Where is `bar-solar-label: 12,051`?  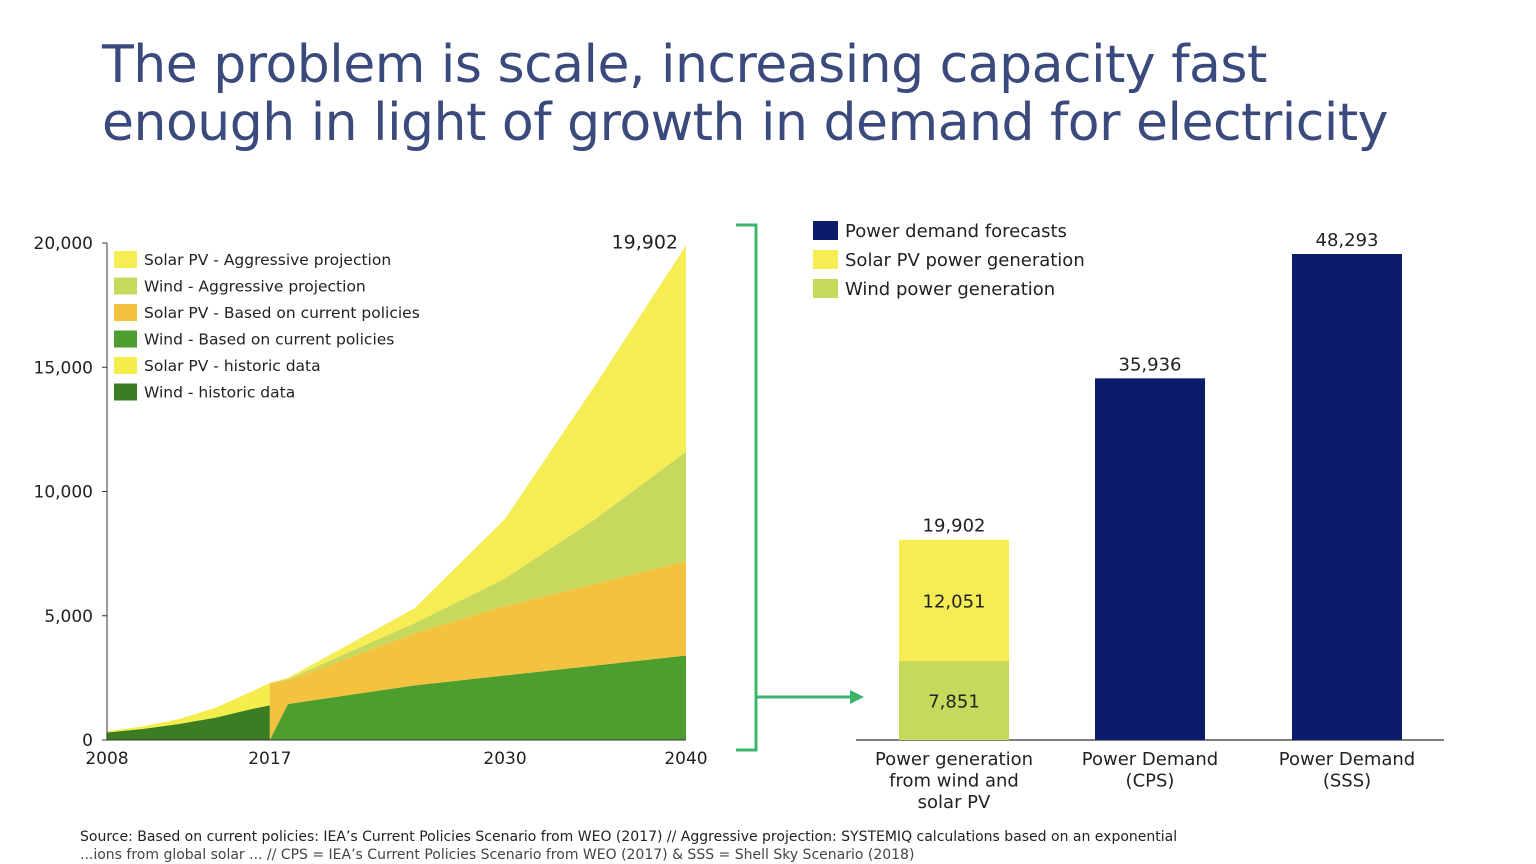
bar-solar-label: 12,051 is located at coordinates (954, 601).